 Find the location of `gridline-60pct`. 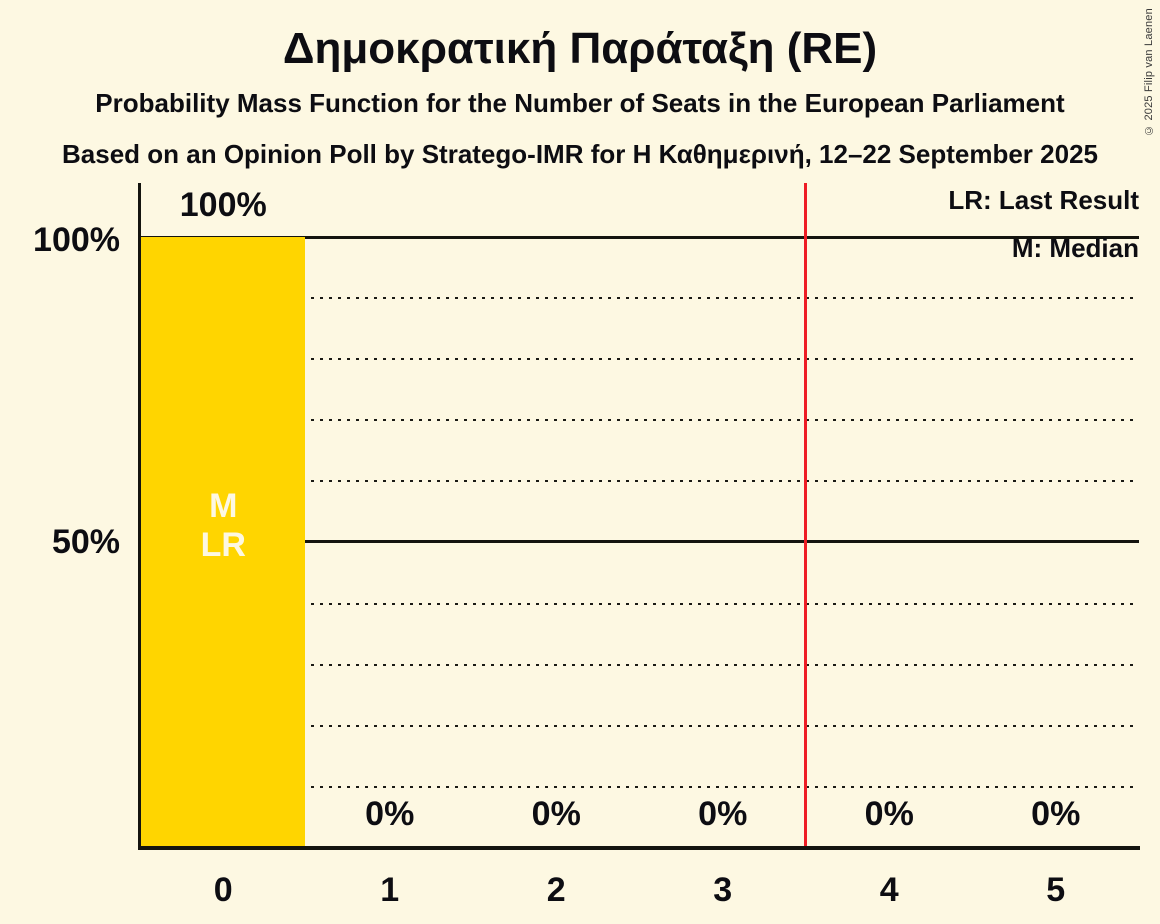

gridline-60pct is located at coordinates (639, 481).